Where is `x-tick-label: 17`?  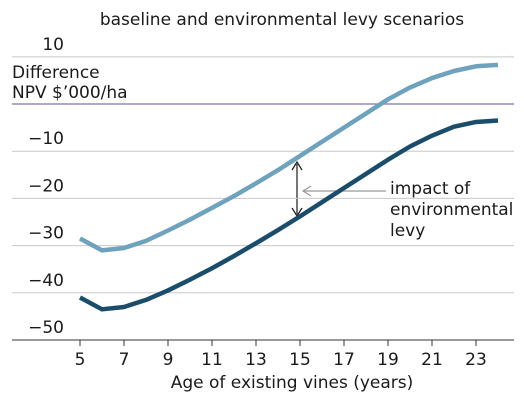 x-tick-label: 17 is located at coordinates (344, 360).